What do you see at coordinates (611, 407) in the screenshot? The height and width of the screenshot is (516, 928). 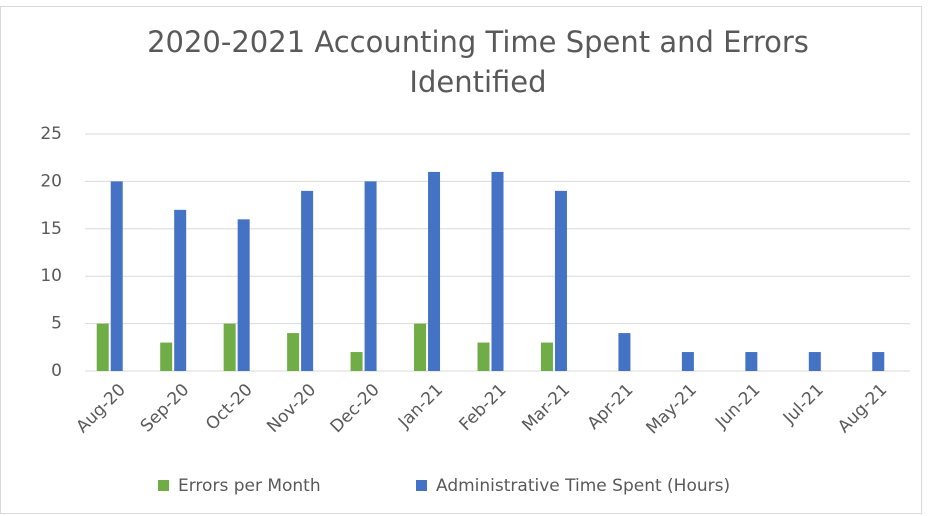 I see `x-tick-label: Apr-21` at bounding box center [611, 407].